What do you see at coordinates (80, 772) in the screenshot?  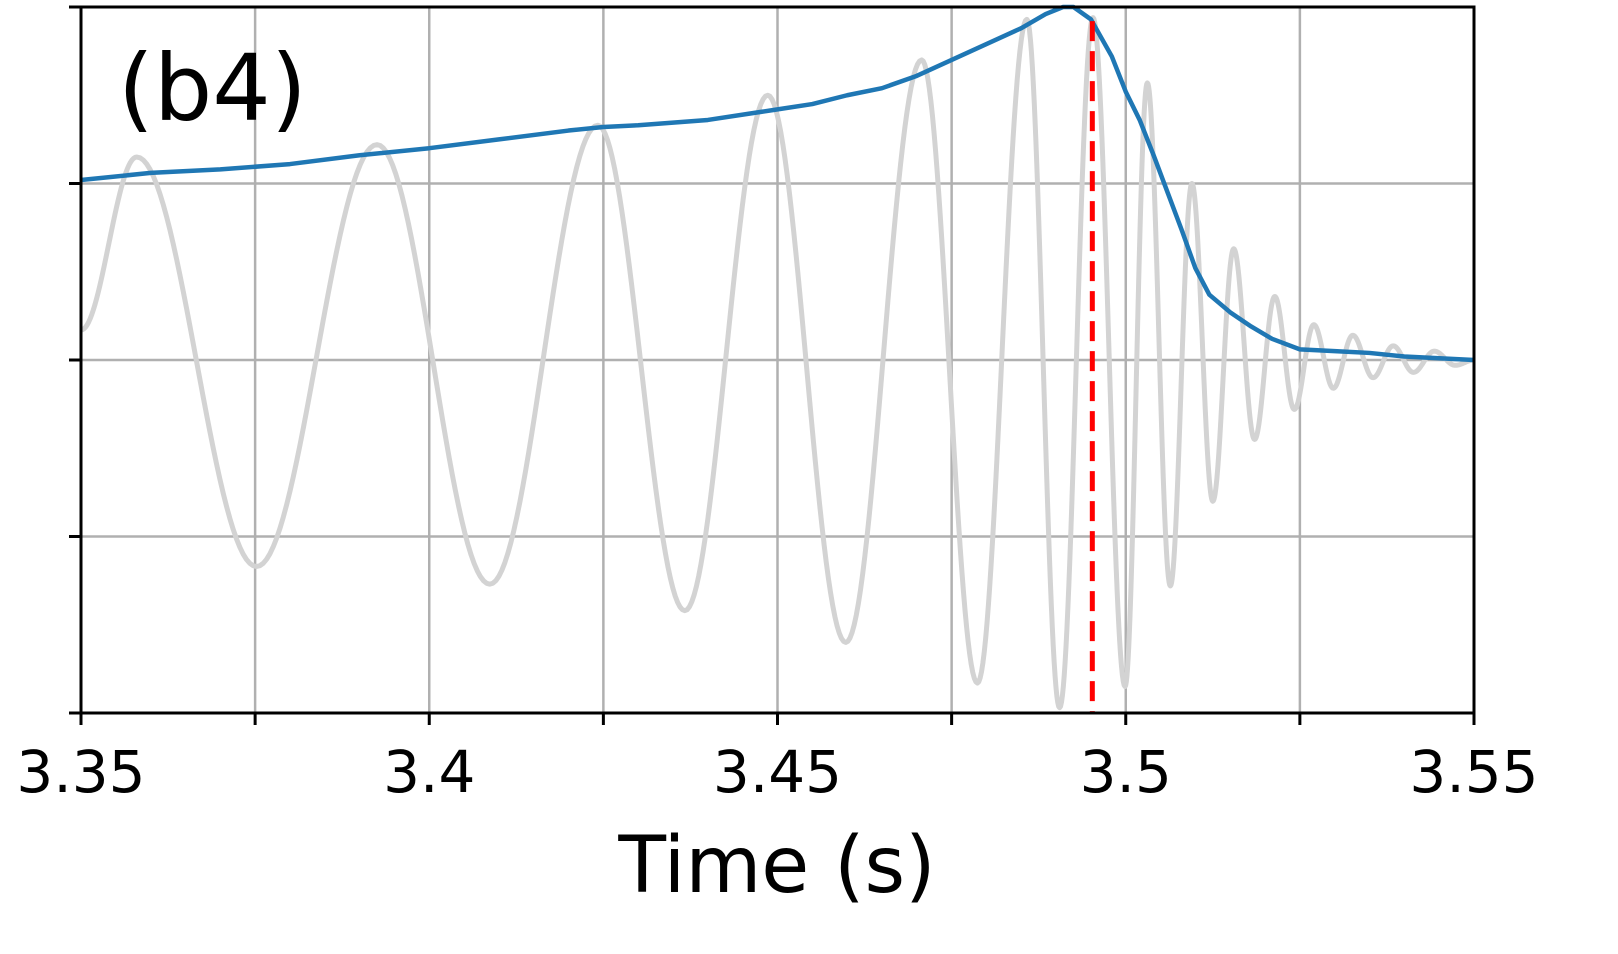 I see `x-tick-label-0: 3.35` at bounding box center [80, 772].